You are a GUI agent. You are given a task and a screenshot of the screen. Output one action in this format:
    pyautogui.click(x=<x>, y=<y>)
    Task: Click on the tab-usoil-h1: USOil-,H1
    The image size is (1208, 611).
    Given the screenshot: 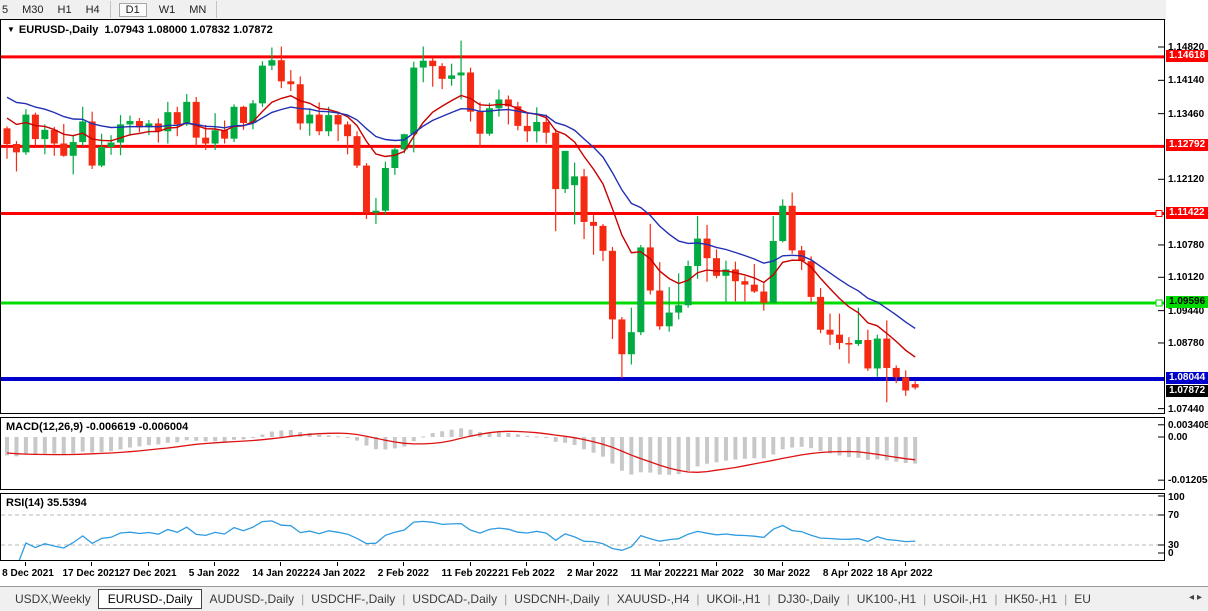 What is the action you would take?
    pyautogui.click(x=960, y=599)
    